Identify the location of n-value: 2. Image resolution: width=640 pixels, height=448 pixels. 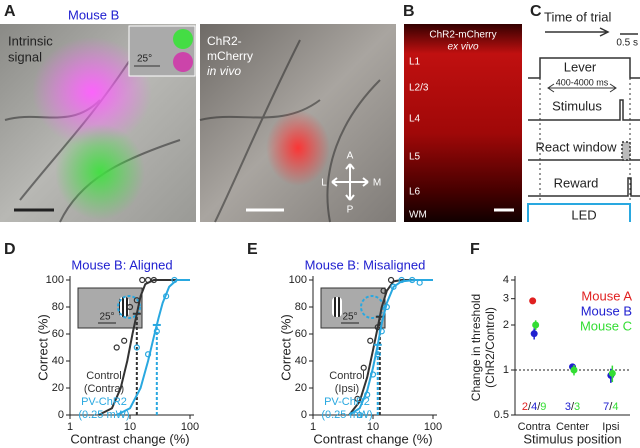
(525, 407).